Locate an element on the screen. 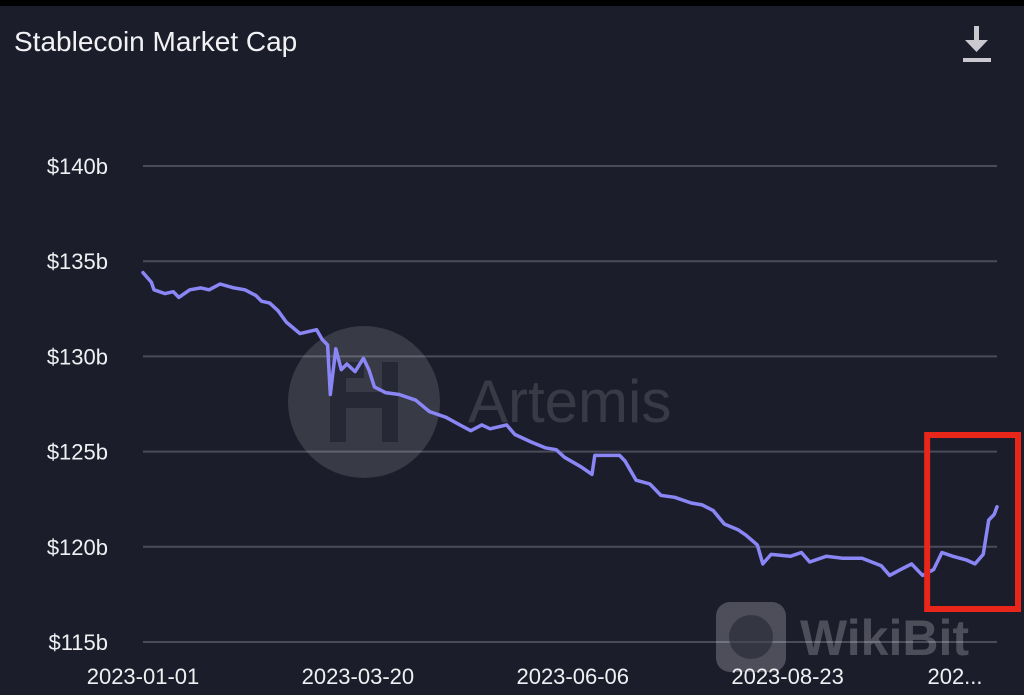  download-button is located at coordinates (977, 45).